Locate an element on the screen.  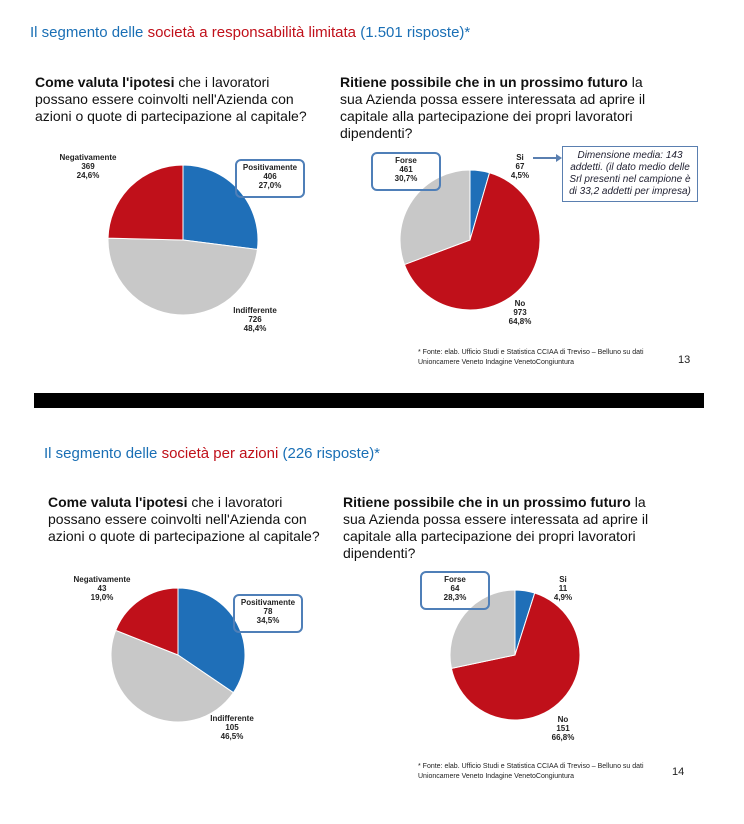
slice-percent: 46,5% is located at coordinates (232, 736).